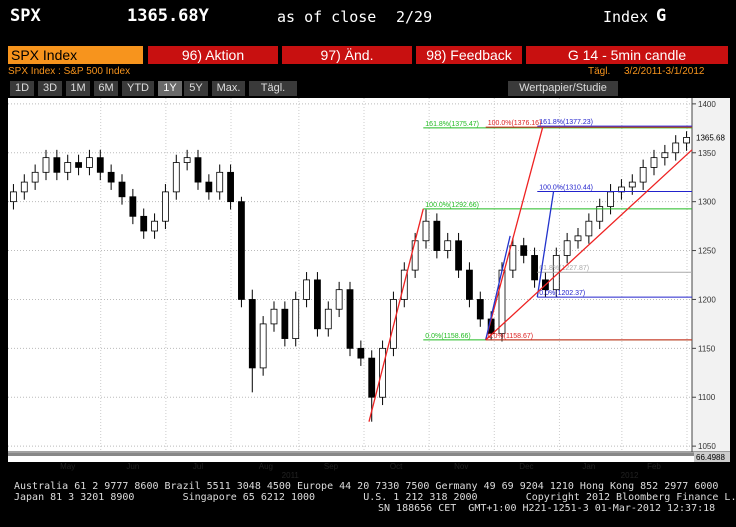 This screenshot has height=527, width=736. Describe the element at coordinates (664, 71) in the screenshot. I see `date-range: 3/2/2011-3/1/2012` at that location.